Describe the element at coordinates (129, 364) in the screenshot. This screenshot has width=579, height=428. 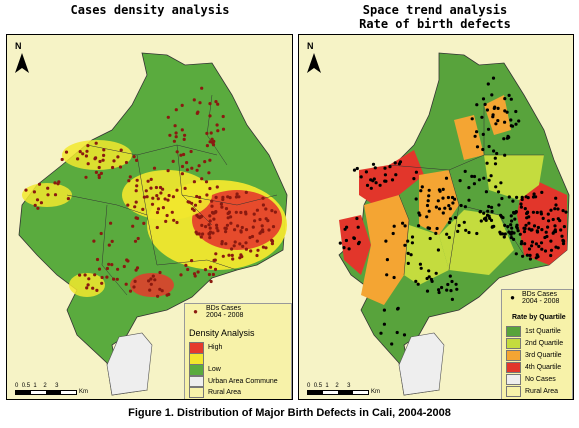
I see `urban-area` at that location.